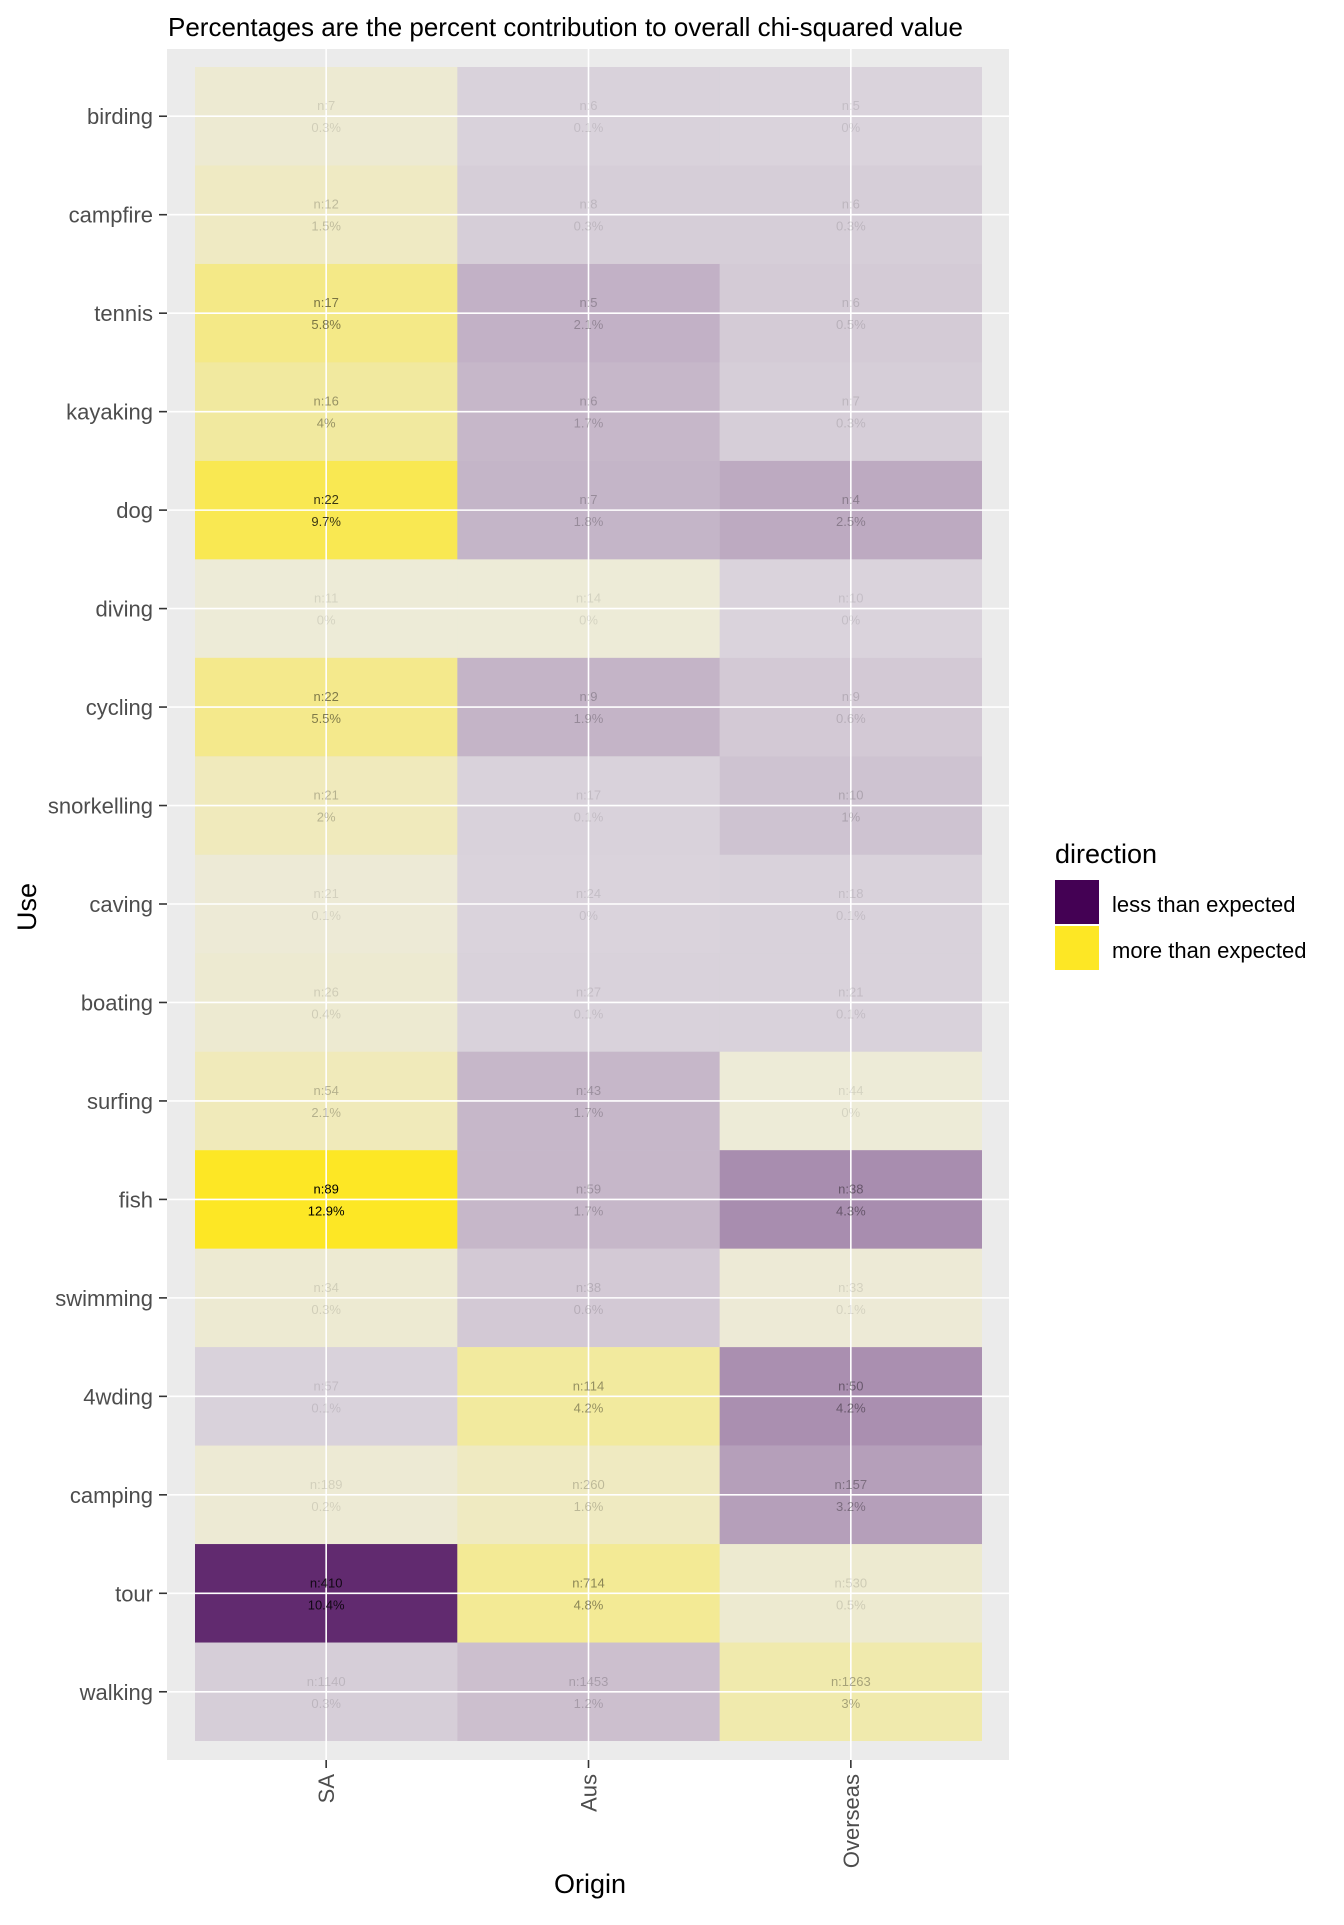 This screenshot has height=1925, width=1344. I want to click on cell-count-label: n:157, so click(851, 1484).